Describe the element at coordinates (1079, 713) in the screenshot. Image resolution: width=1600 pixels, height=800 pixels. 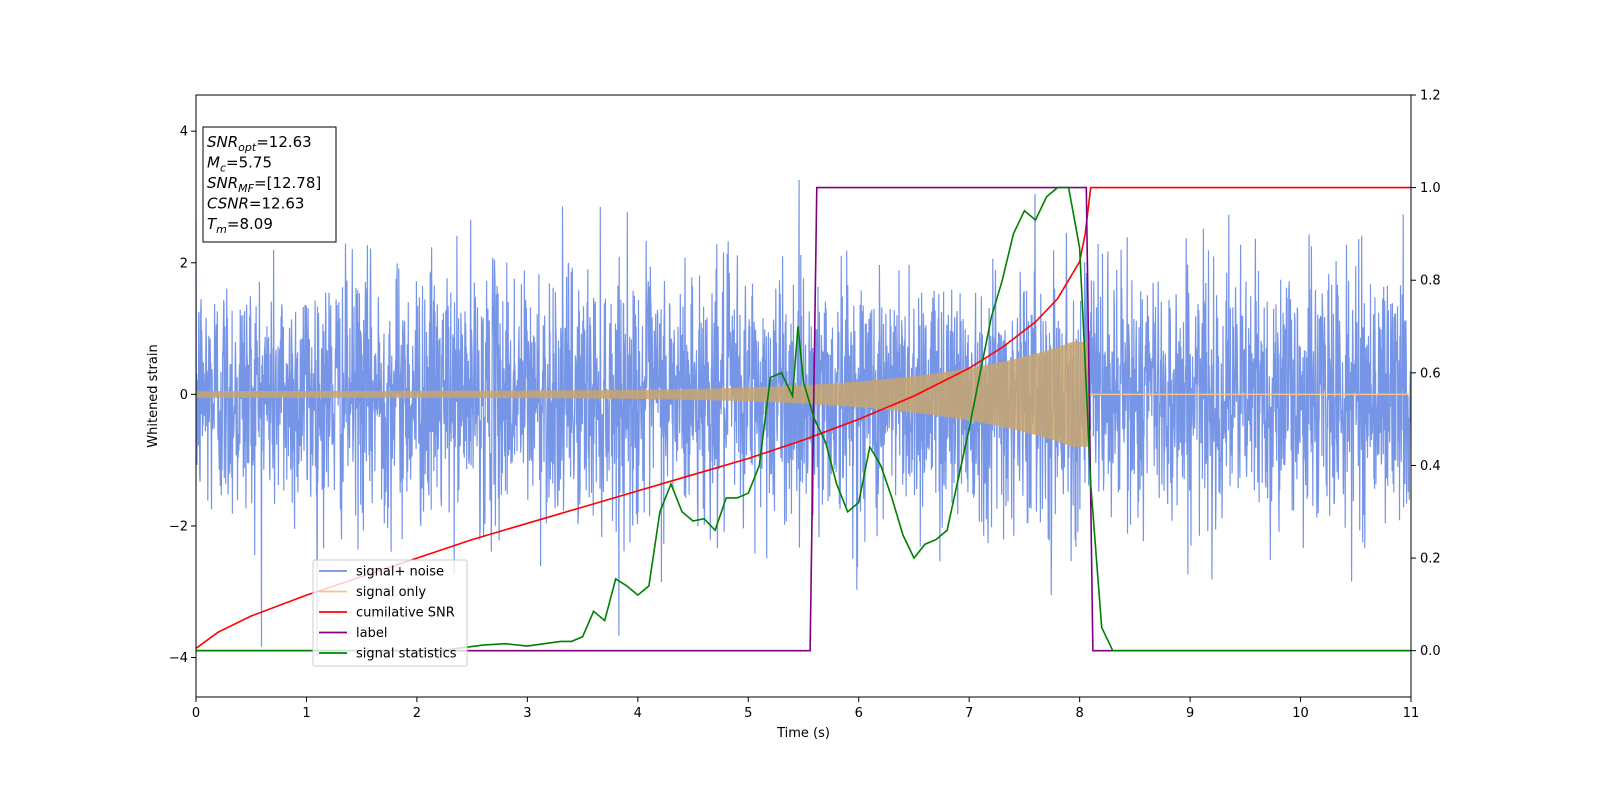
I see `x-tick-label: 8` at that location.